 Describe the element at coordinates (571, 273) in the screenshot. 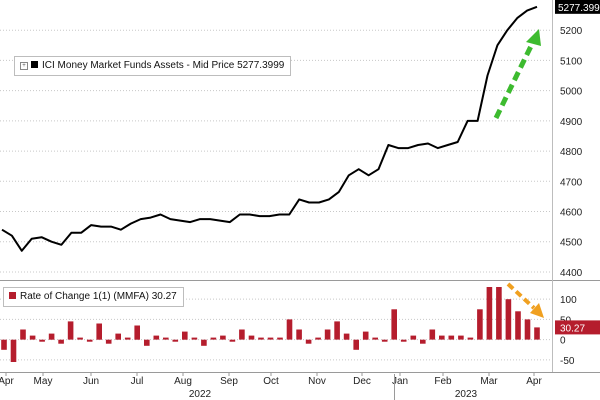

I see `y-tick-label: 4400` at that location.